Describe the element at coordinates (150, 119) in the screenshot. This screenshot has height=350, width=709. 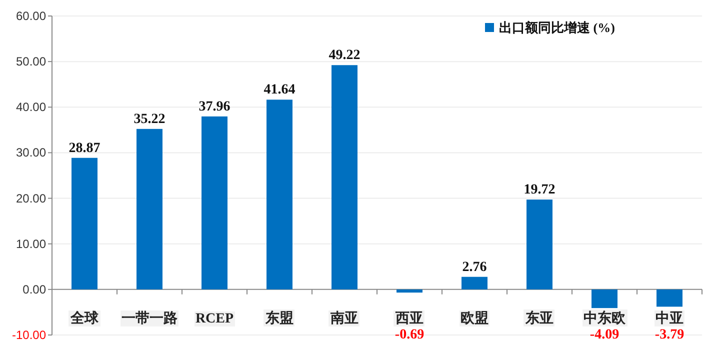
I see `data-label: 35.22` at that location.